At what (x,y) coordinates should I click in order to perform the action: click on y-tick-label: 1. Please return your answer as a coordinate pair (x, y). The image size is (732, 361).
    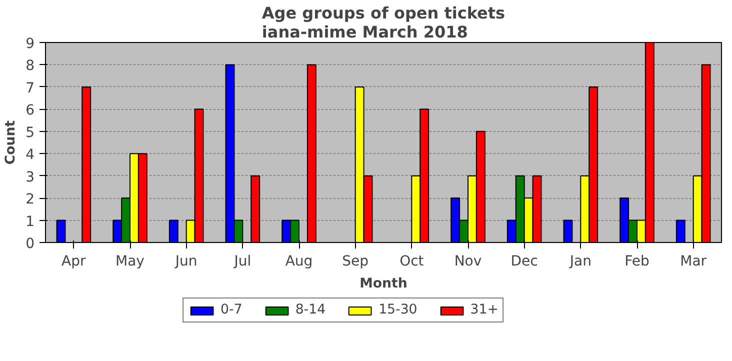
    Looking at the image, I should click on (30, 222).